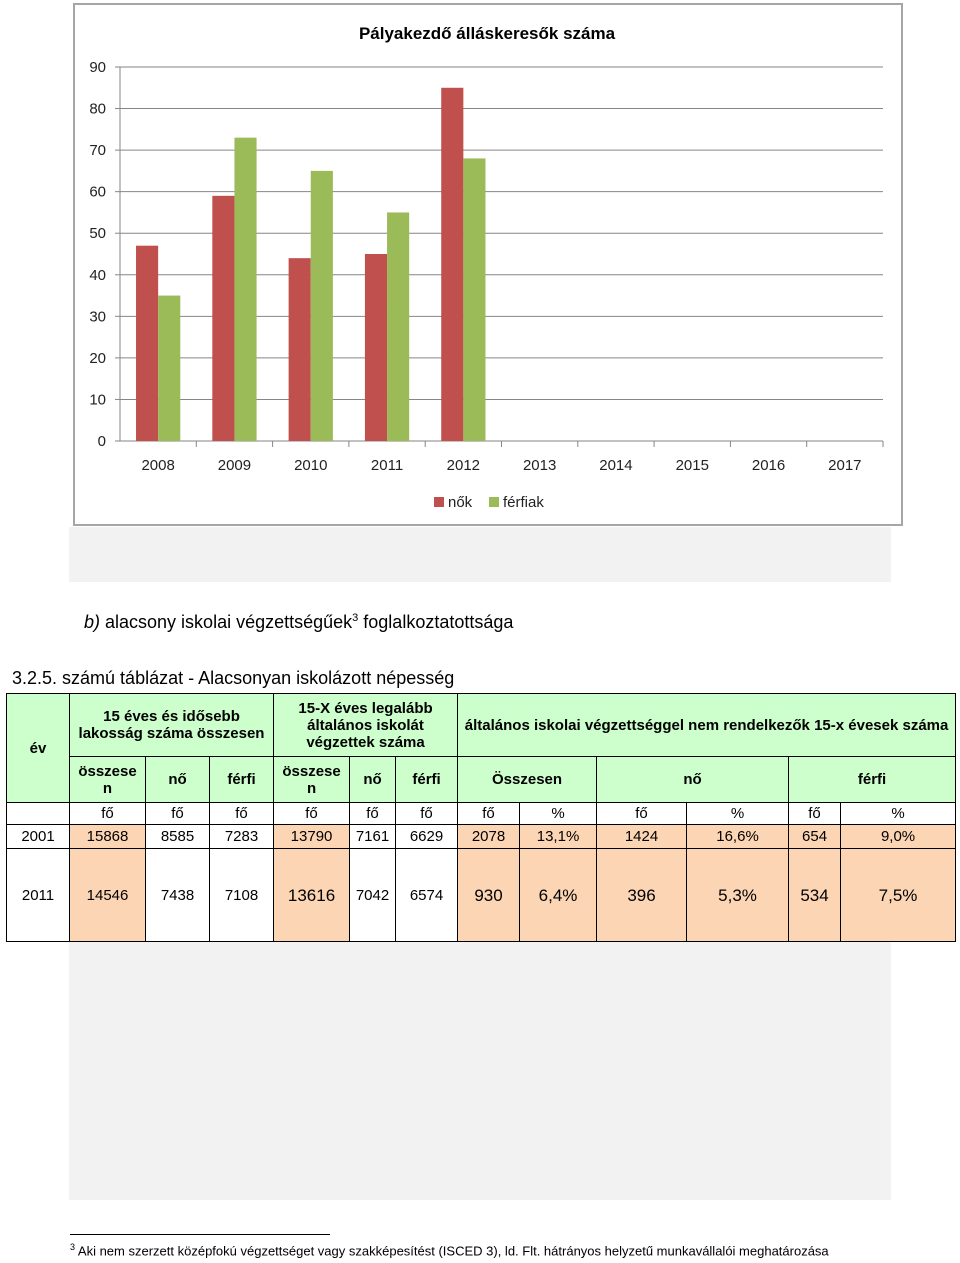 The width and height of the screenshot is (960, 1263). Describe the element at coordinates (312, 895) in the screenshot. I see `value-cell: 13616` at that location.